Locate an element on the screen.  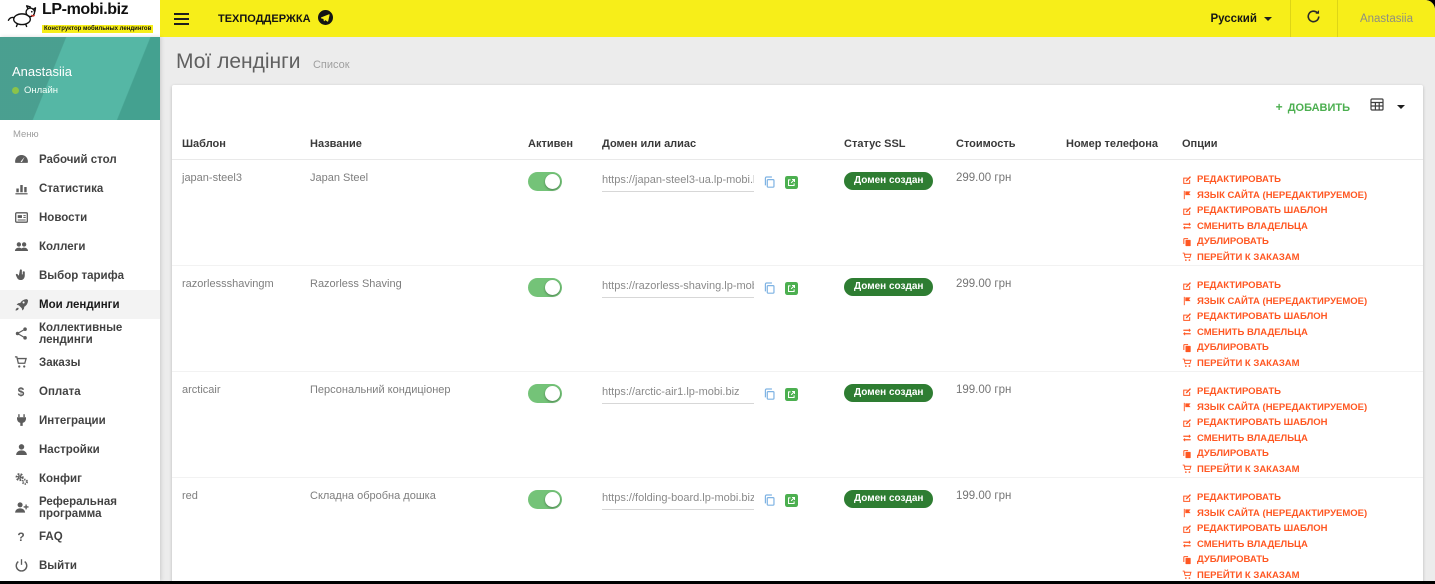
option-label: ПЕРЕЙТИ К ЗАКАЗАМ is located at coordinates (1248, 469).